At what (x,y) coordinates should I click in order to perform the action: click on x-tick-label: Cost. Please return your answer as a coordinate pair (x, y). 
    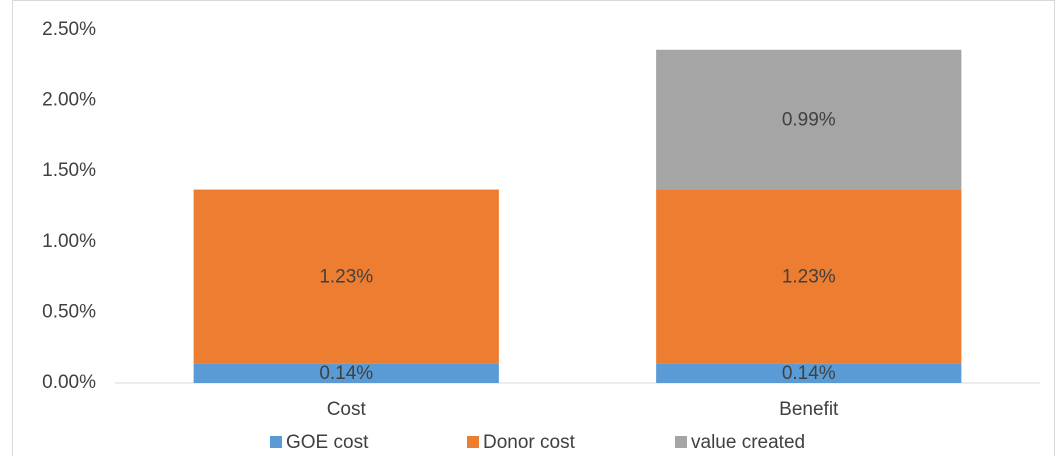
    Looking at the image, I should click on (347, 409).